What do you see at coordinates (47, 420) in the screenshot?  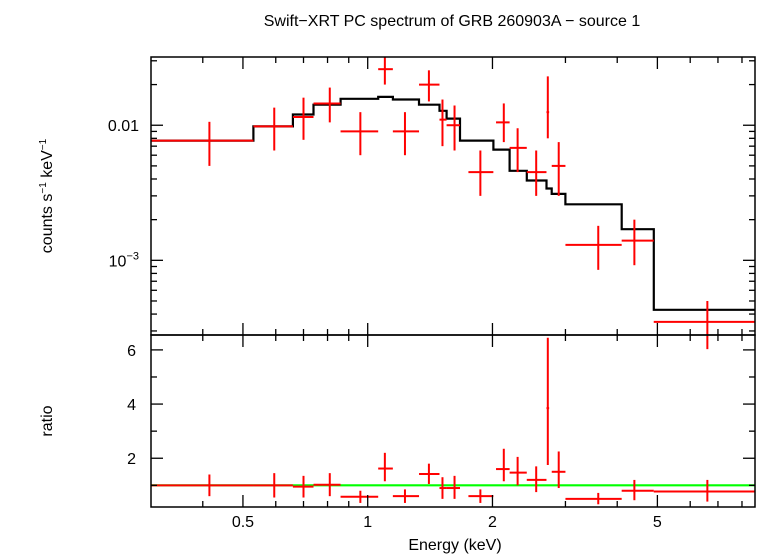 I see `lower-ylabel: ratio` at bounding box center [47, 420].